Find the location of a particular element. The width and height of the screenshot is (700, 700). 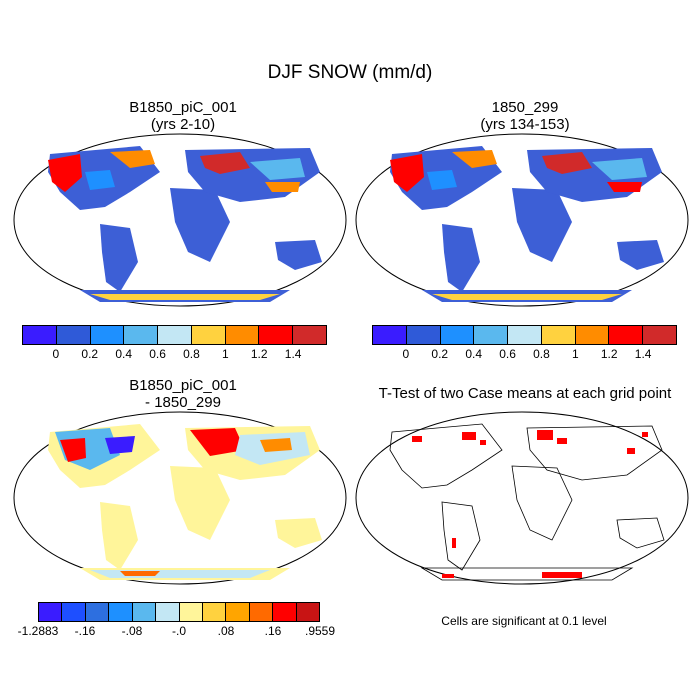

panel-3-title: B1850_piC_001 - 1850_299 is located at coordinates (183, 394).